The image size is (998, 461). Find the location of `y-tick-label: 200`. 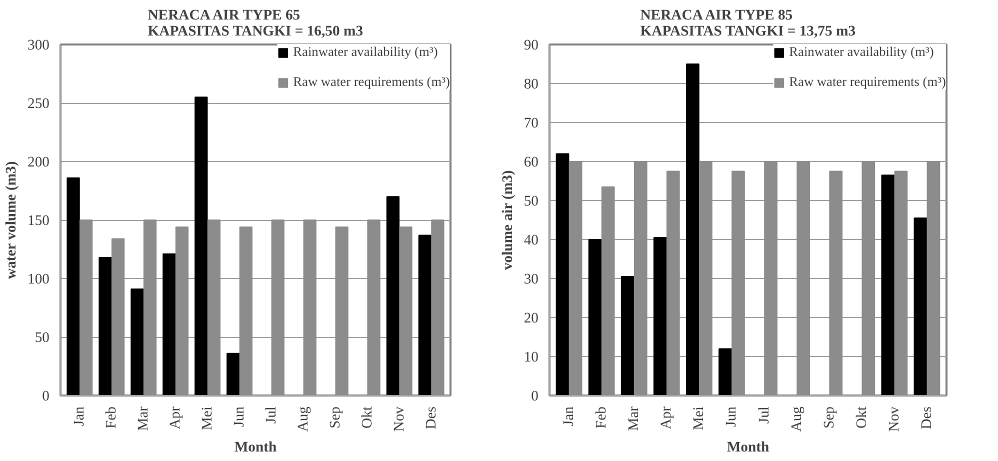

y-tick-label: 200 is located at coordinates (39, 162).